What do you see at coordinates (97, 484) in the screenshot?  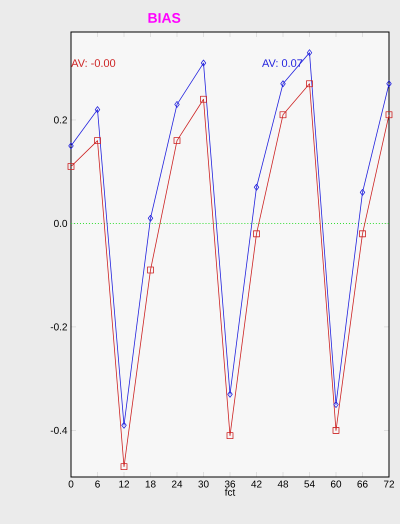 I see `x-tick-label: 6` at bounding box center [97, 484].